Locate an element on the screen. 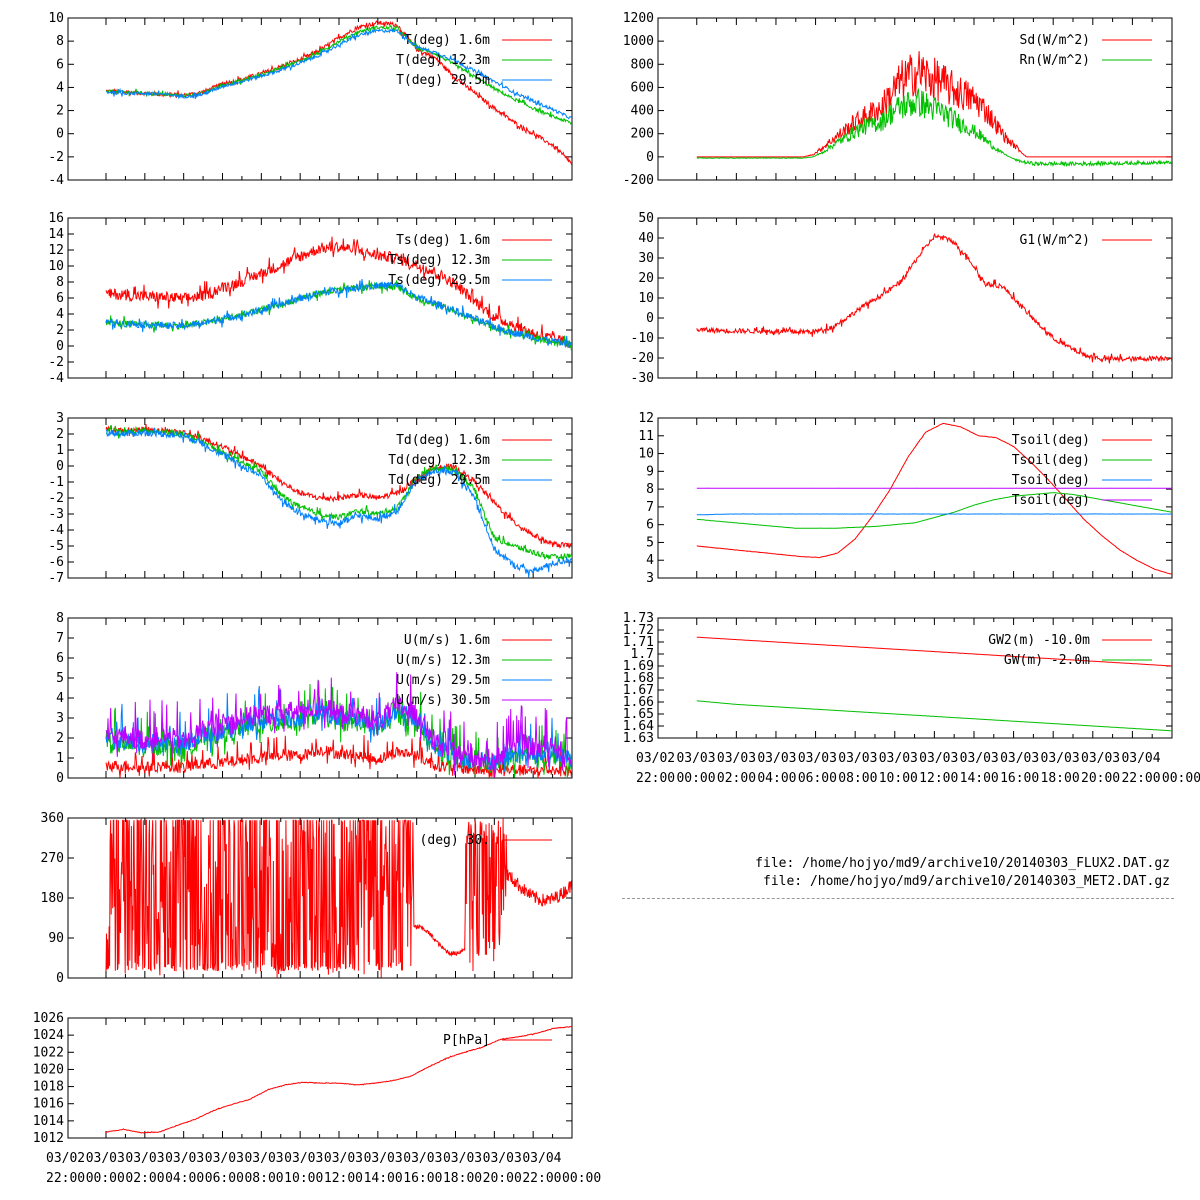 The width and height of the screenshot is (1200, 1200). y-tick-label: 180 is located at coordinates (52, 898).